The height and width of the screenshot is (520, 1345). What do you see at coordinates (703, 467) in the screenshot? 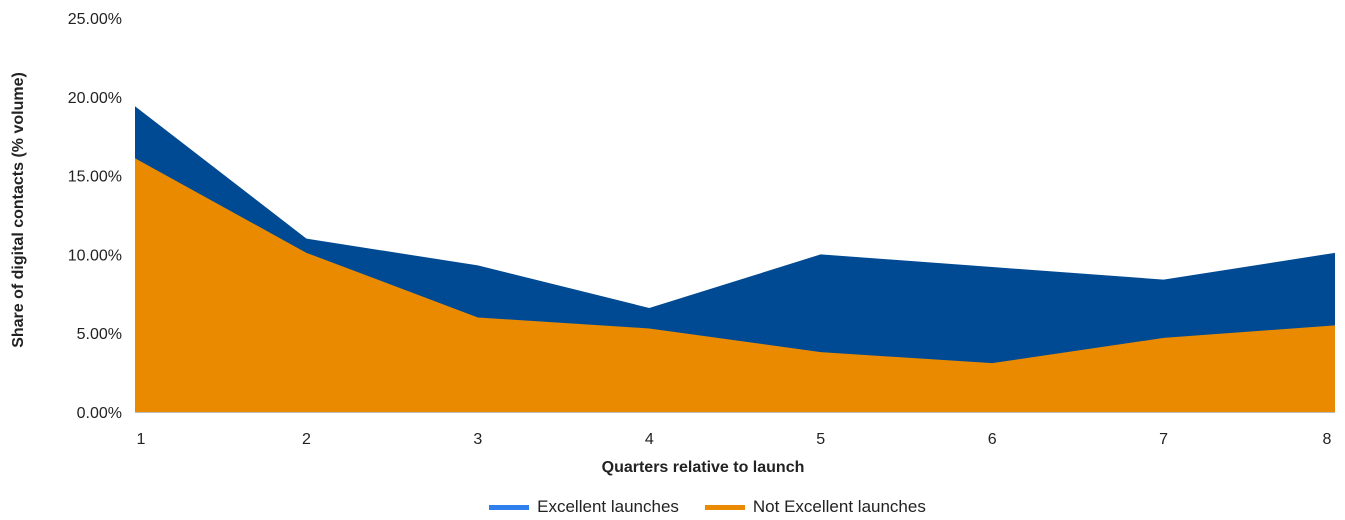
I see `x-axis-title: Quarters relative to launch` at bounding box center [703, 467].